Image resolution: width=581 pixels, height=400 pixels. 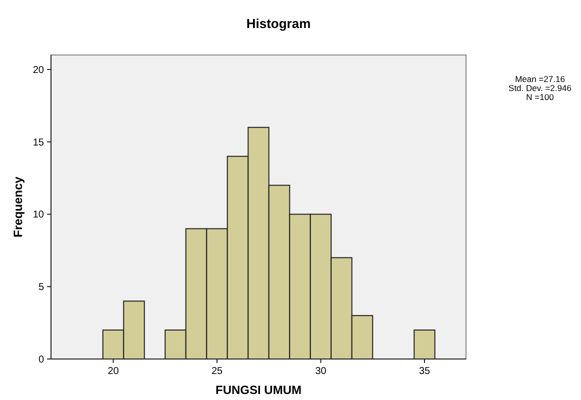 What do you see at coordinates (18, 207) in the screenshot?
I see `y-axis-title: Frequency` at bounding box center [18, 207].